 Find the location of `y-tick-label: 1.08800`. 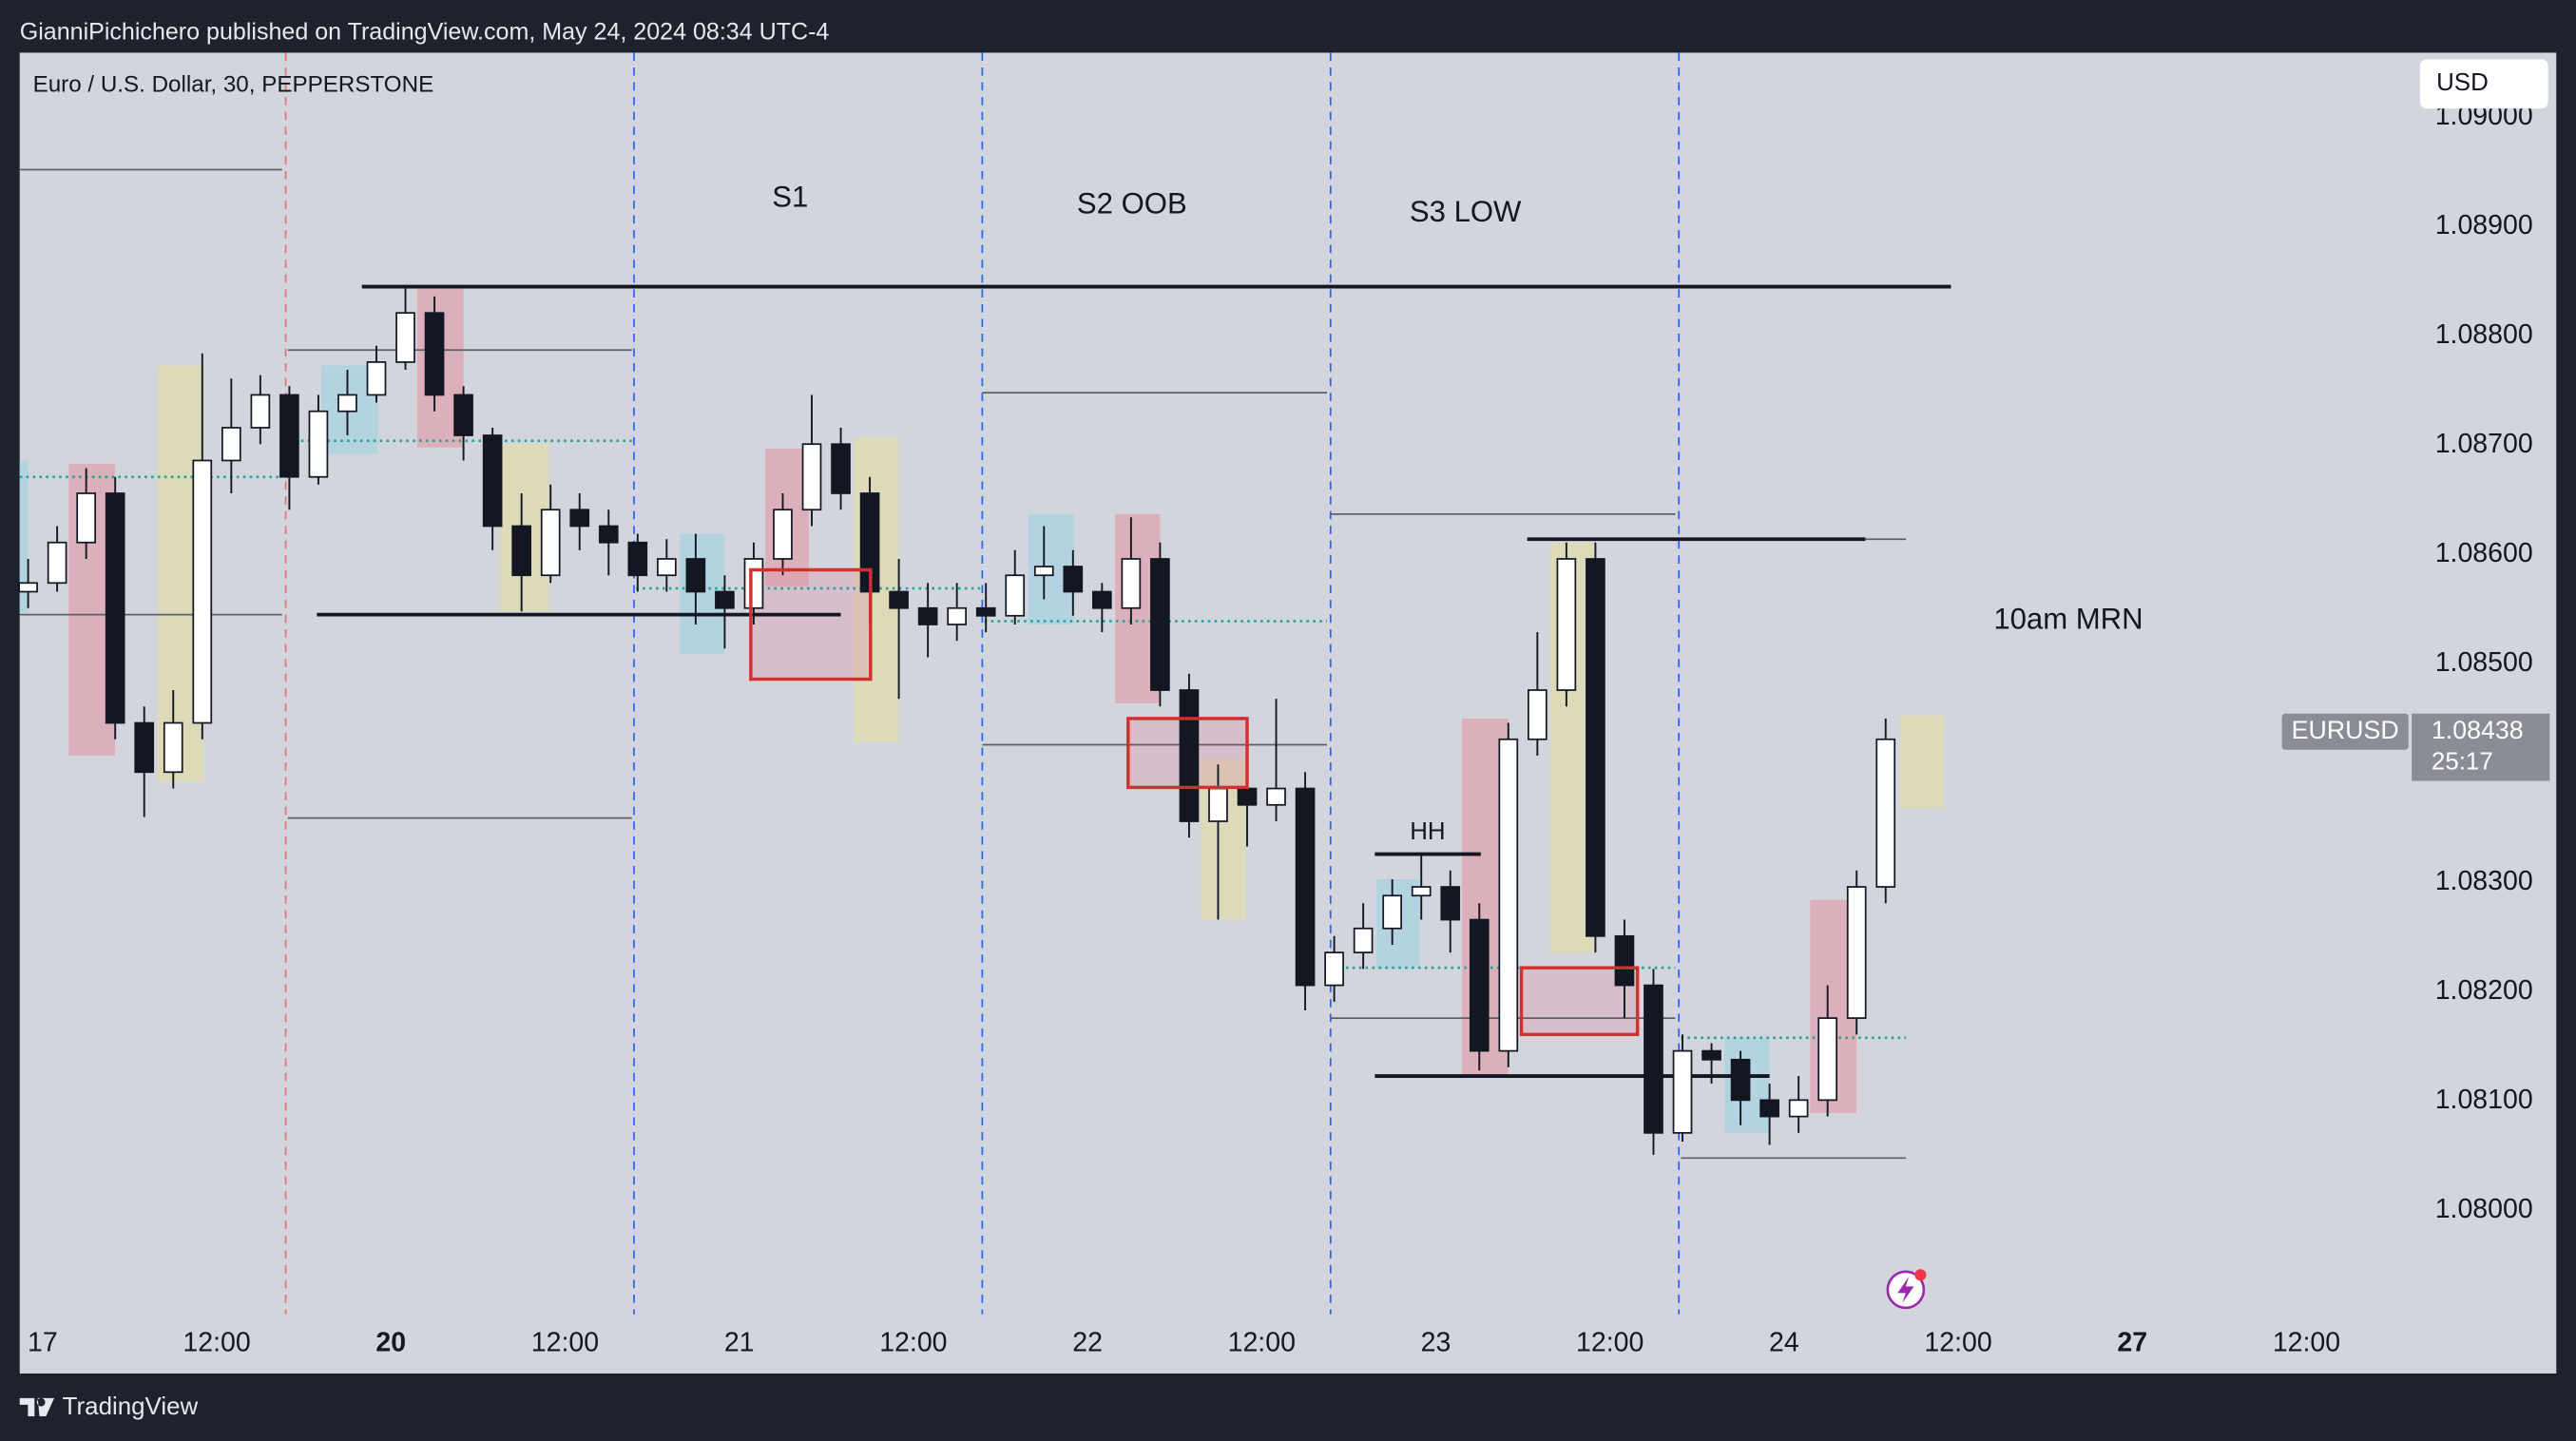

y-tick-label: 1.08800 is located at coordinates (2484, 334).